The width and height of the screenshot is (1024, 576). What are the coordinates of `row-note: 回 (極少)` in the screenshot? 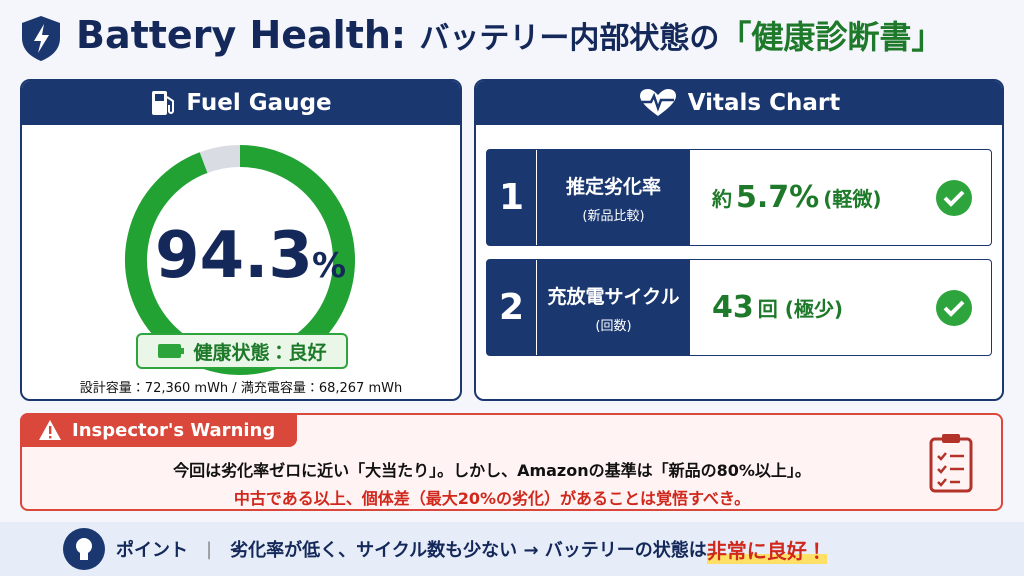 It's located at (800, 309).